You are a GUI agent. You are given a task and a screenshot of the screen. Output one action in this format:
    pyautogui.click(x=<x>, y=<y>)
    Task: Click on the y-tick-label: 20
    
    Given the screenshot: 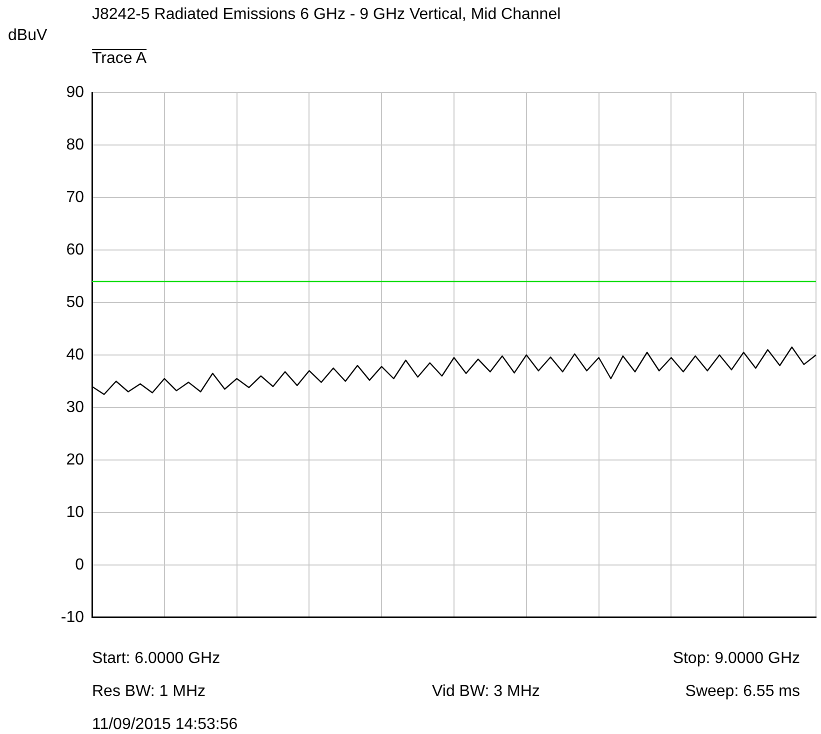 What is the action you would take?
    pyautogui.click(x=75, y=459)
    